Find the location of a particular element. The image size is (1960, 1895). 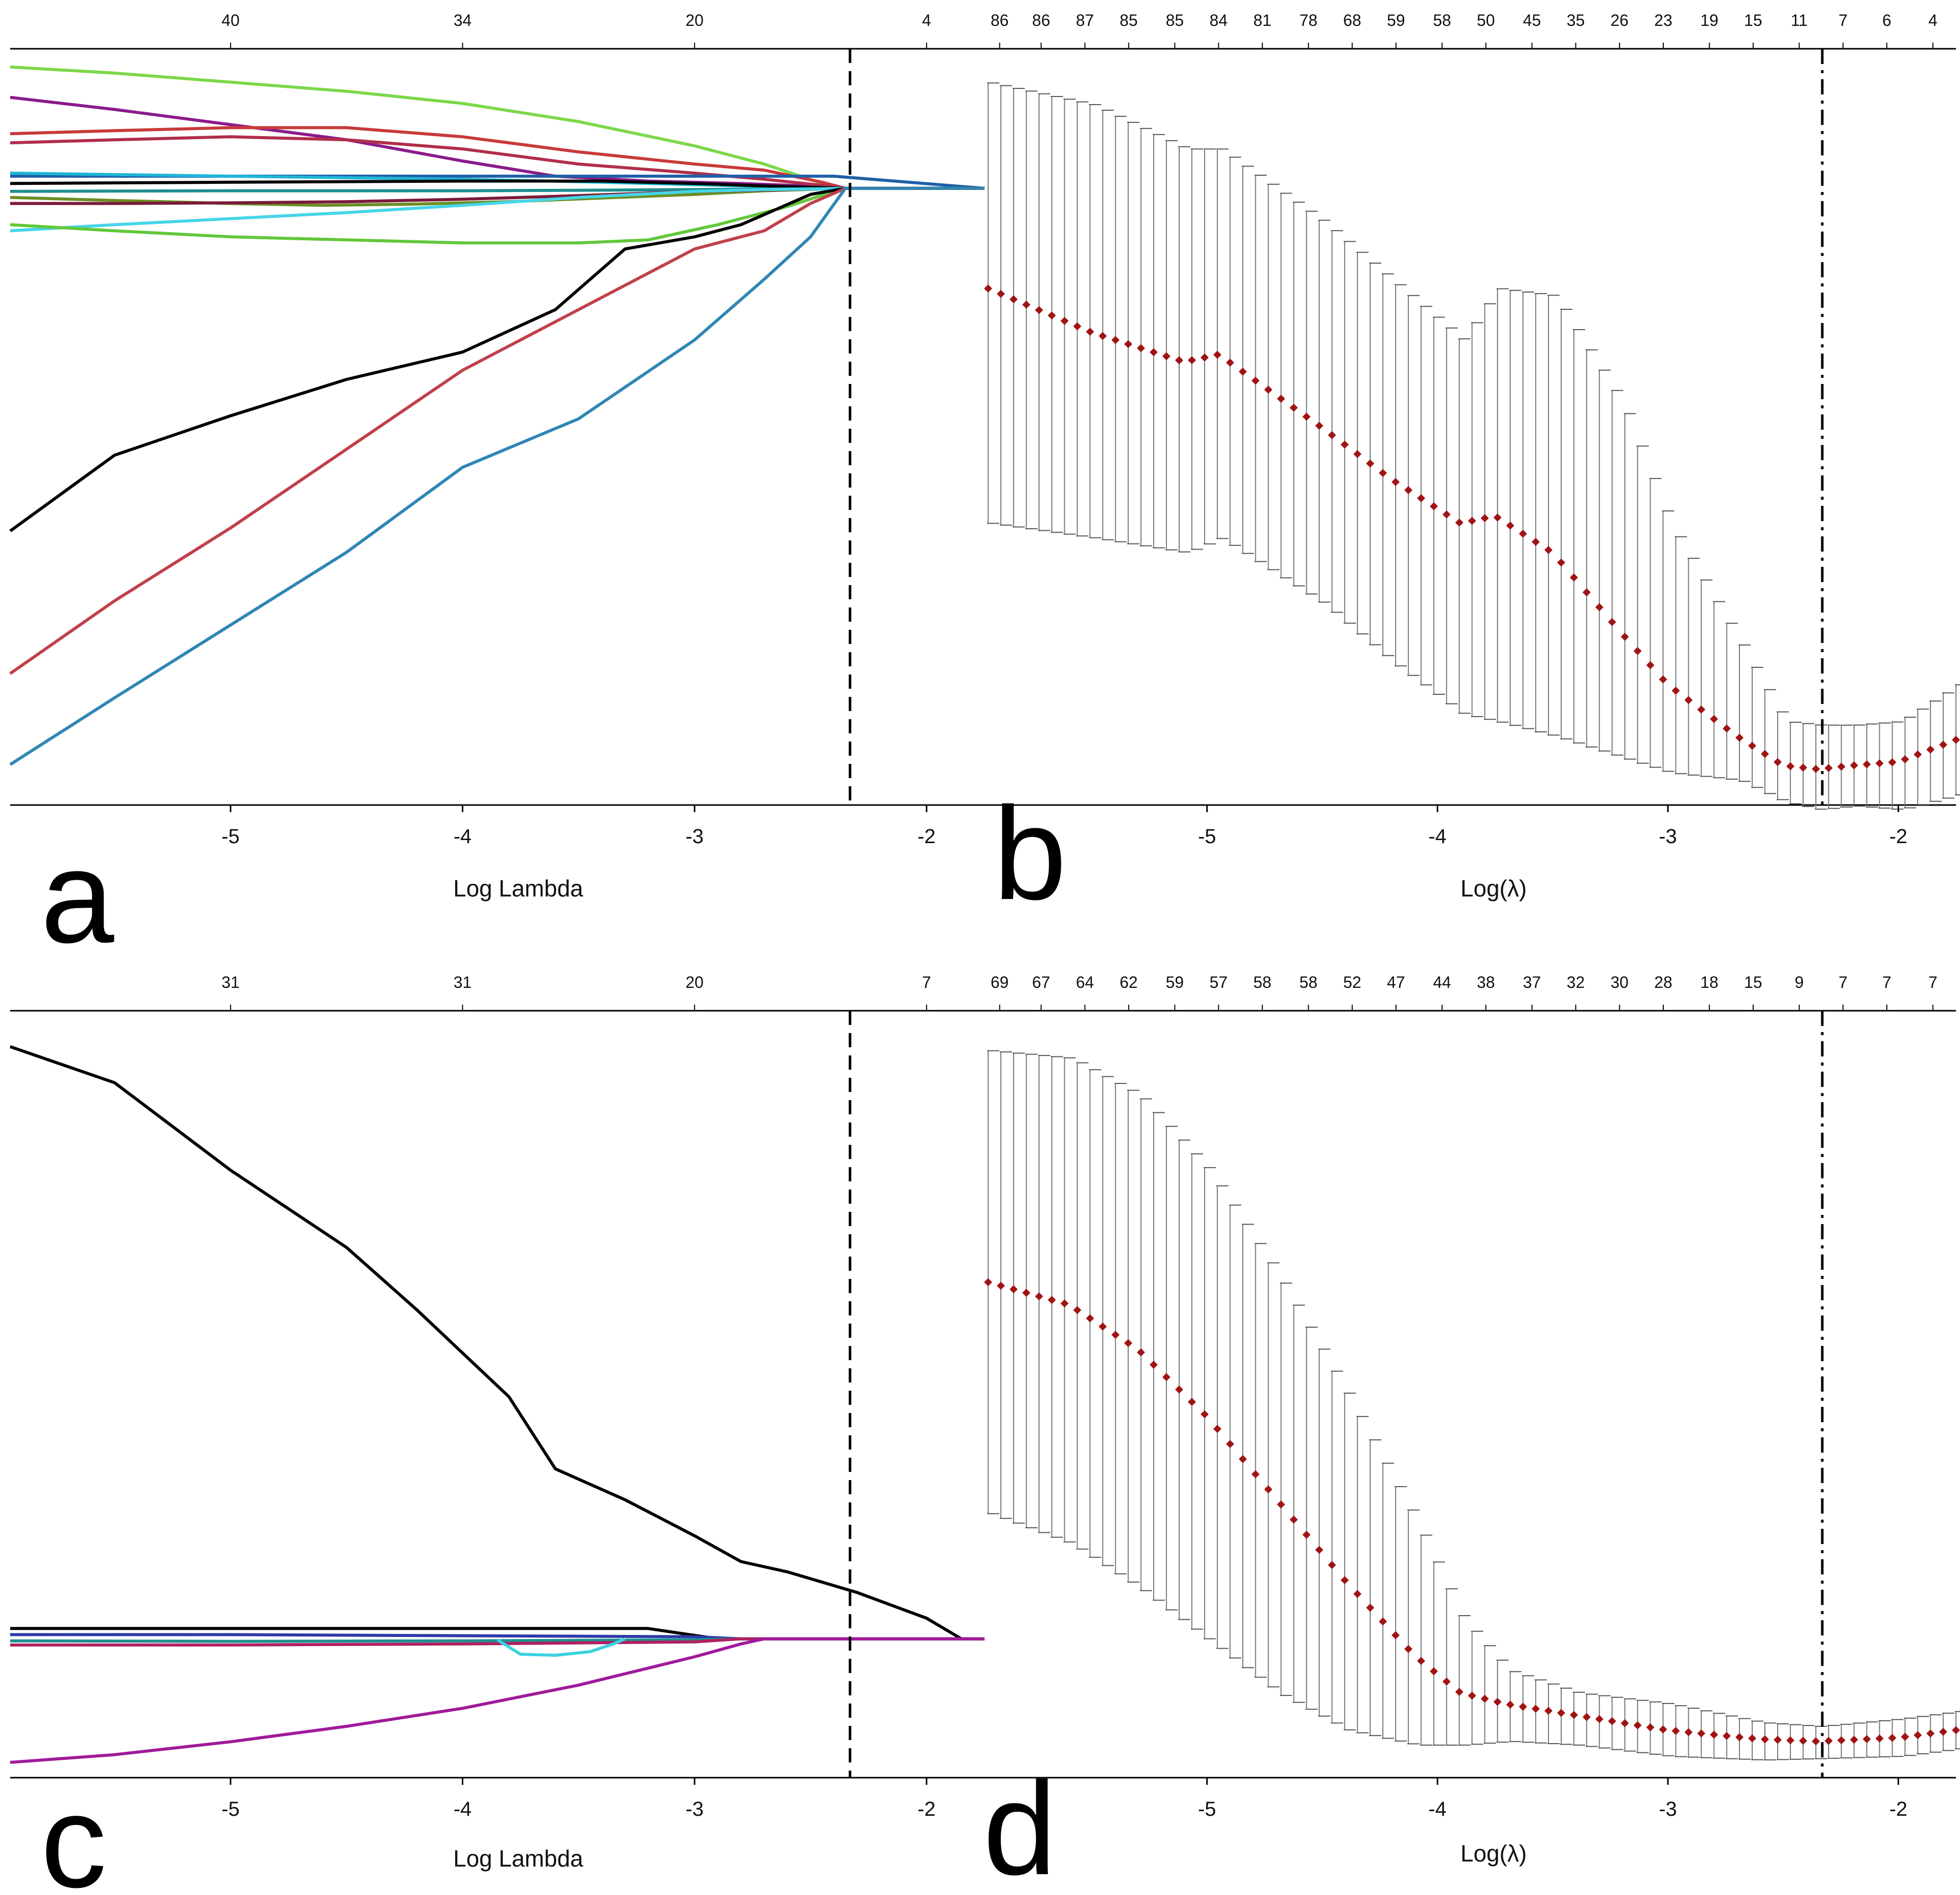

panel-b-top-label: 45 is located at coordinates (1532, 20).